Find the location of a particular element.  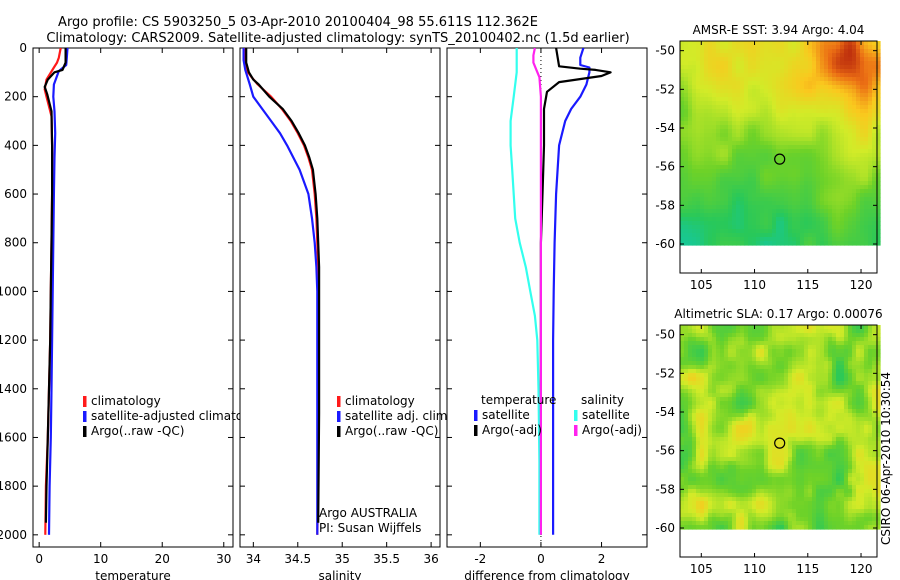

salinity-xtick-label: 34.5 is located at coordinates (297, 559).